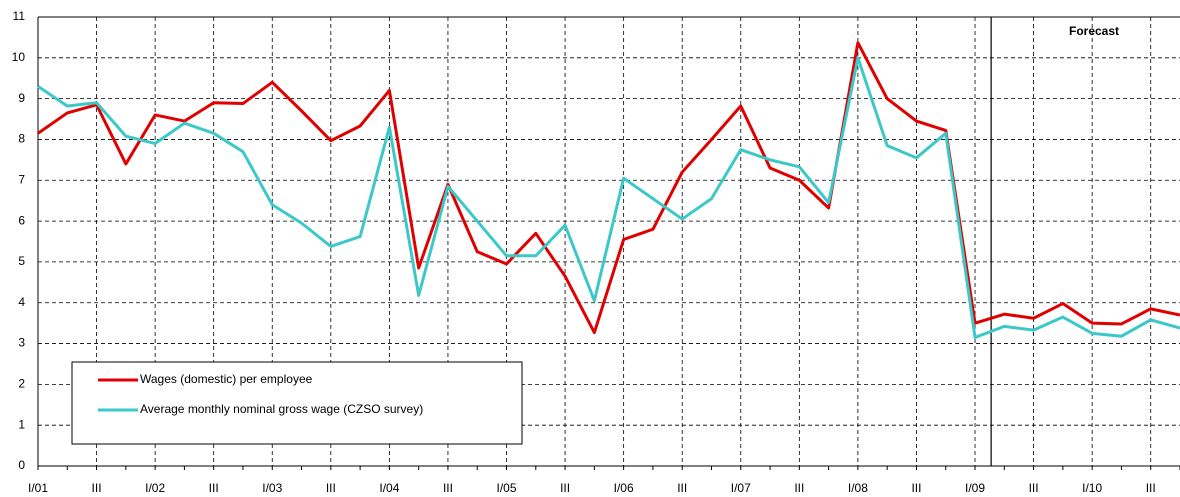 The image size is (1180, 497). Describe the element at coordinates (19, 16) in the screenshot. I see `y-tick-label: 11` at that location.